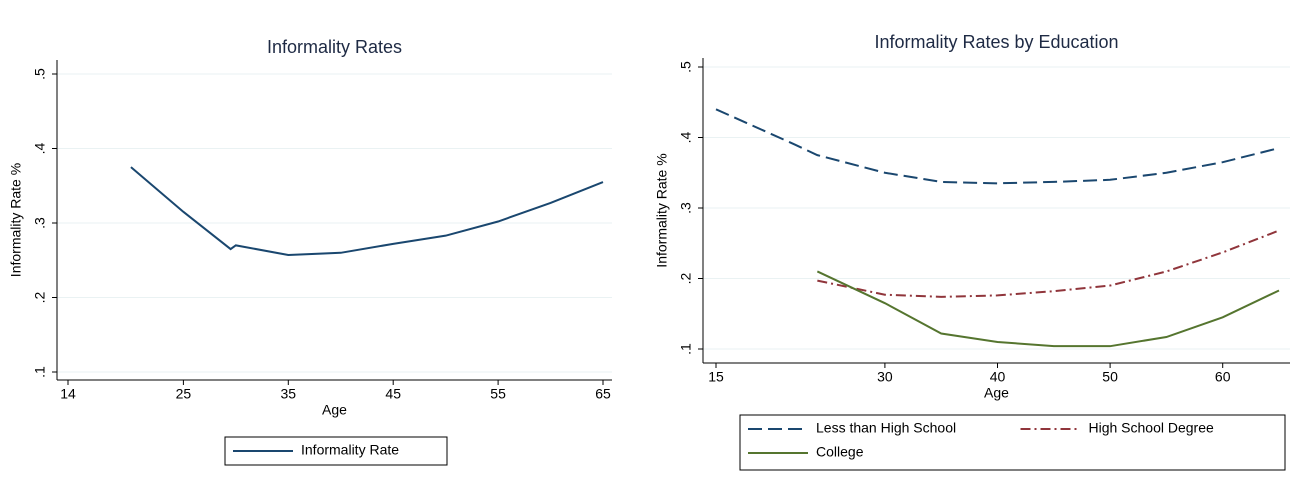  Describe the element at coordinates (716, 377) in the screenshot. I see `x-tick-label: 15` at that location.